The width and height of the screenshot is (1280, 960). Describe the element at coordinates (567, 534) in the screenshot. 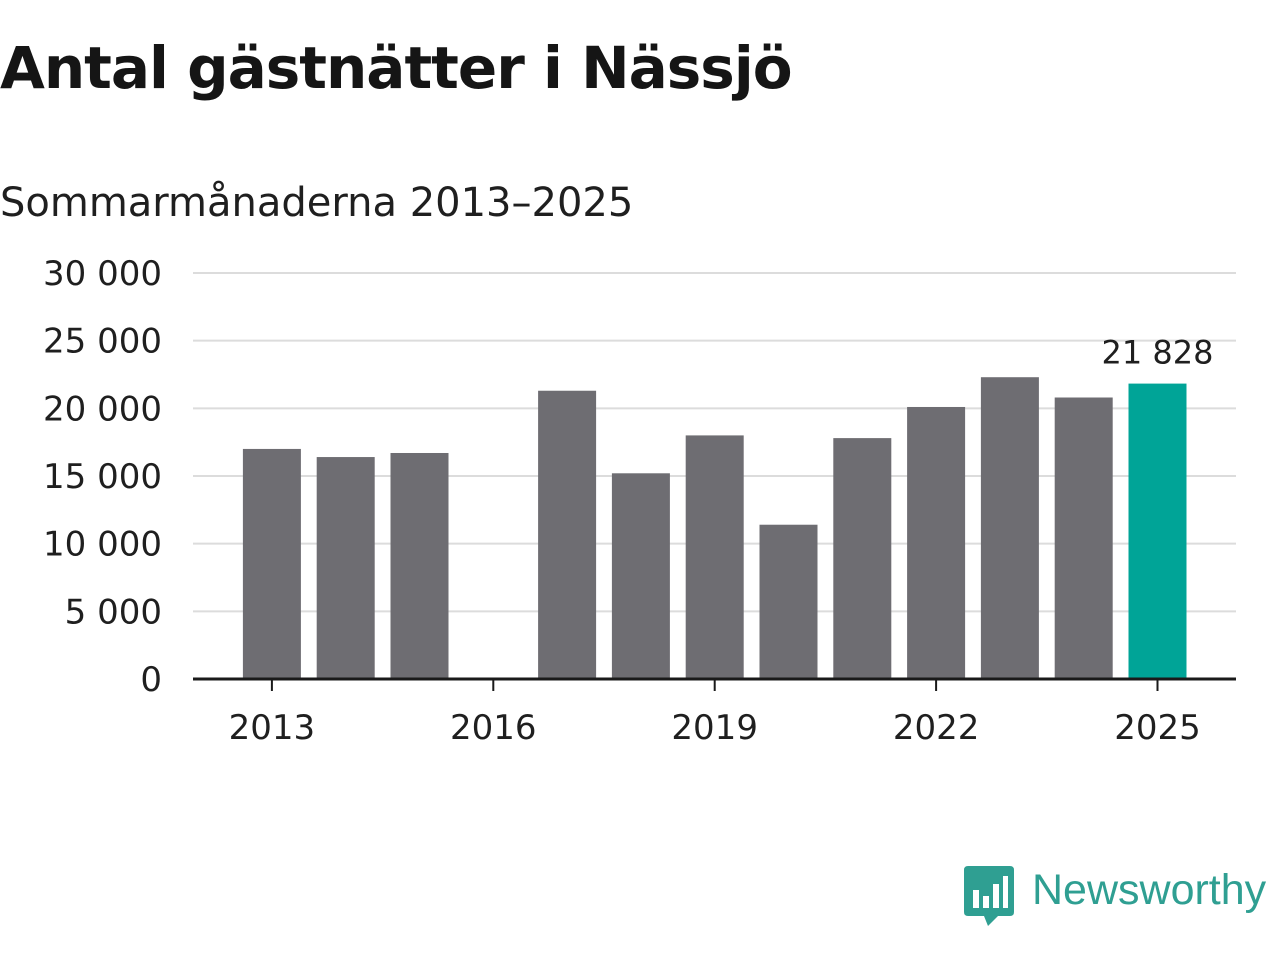

I see `bar-2017` at that location.